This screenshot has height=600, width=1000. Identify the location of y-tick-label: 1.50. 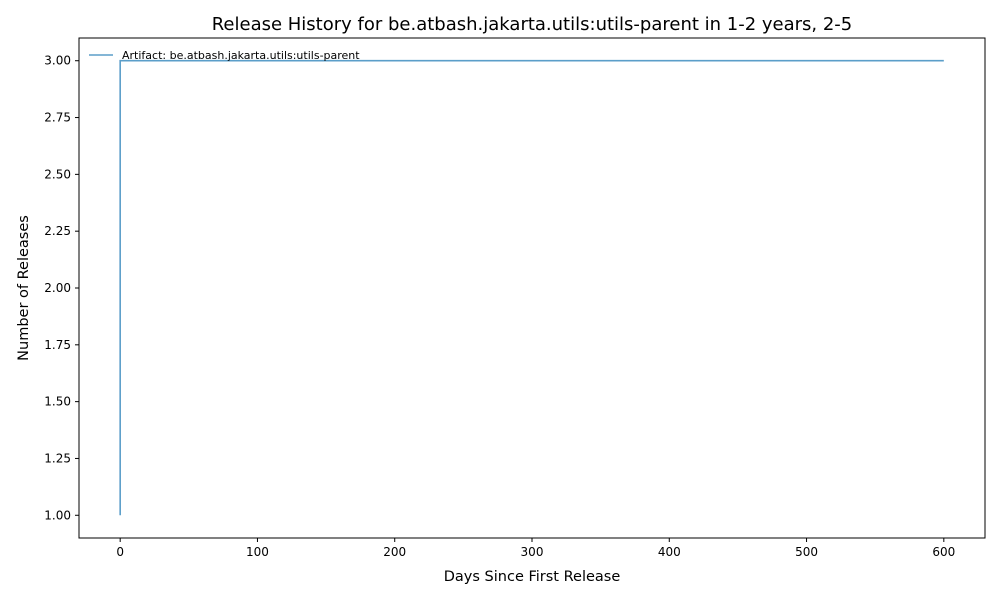
(57, 402).